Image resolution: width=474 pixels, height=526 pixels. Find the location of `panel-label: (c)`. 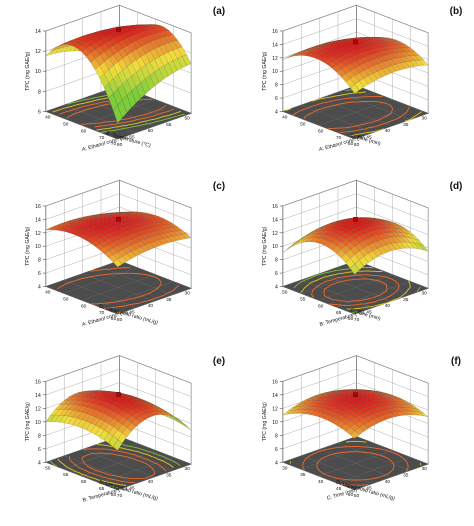

panel-label: (c) is located at coordinates (219, 186).